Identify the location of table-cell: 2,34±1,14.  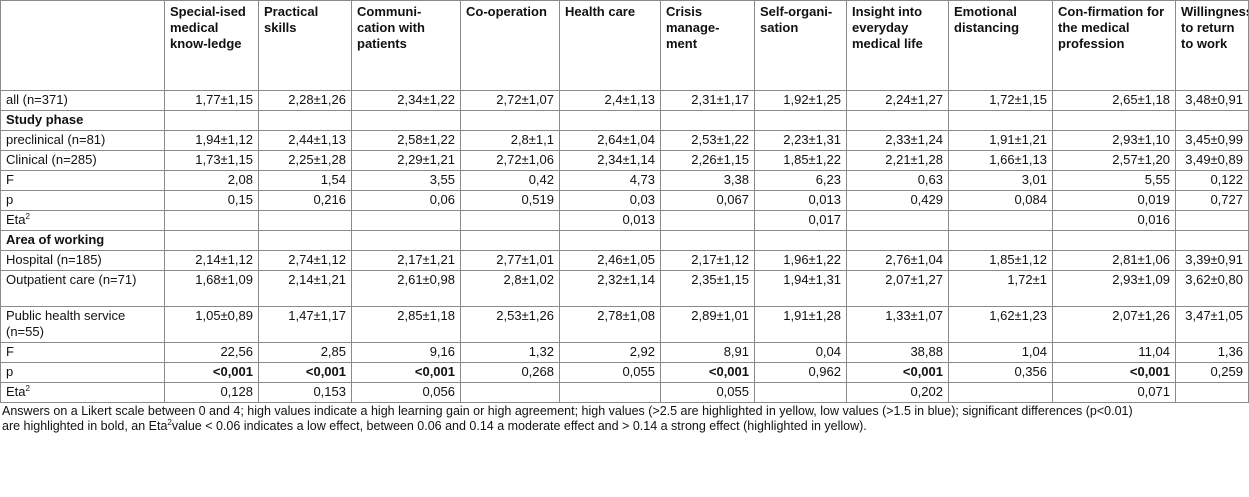
(610, 160).